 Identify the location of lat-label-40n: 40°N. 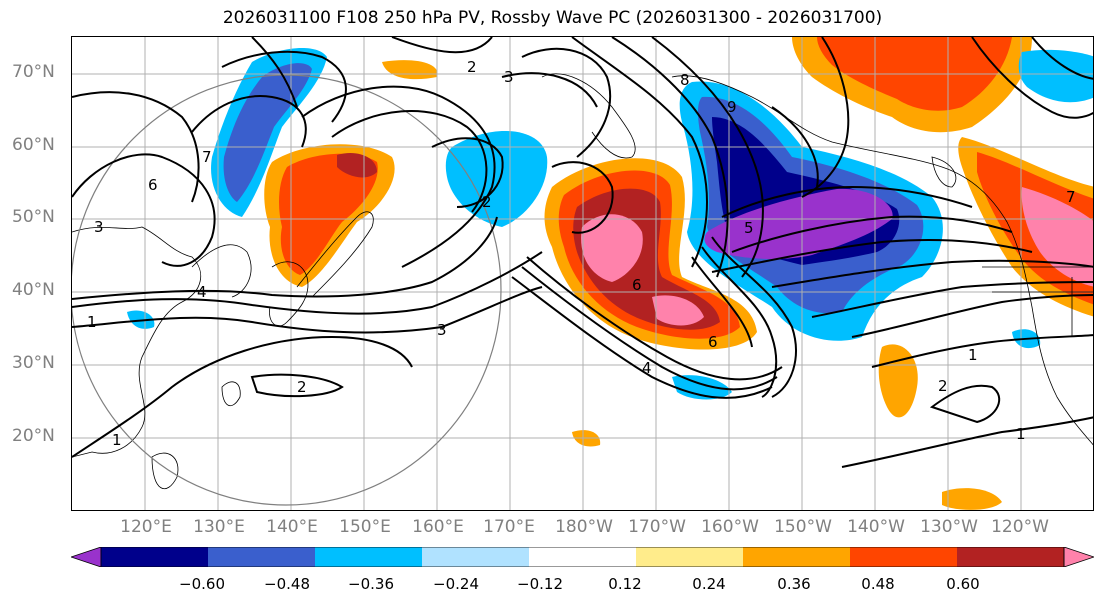
(33, 290).